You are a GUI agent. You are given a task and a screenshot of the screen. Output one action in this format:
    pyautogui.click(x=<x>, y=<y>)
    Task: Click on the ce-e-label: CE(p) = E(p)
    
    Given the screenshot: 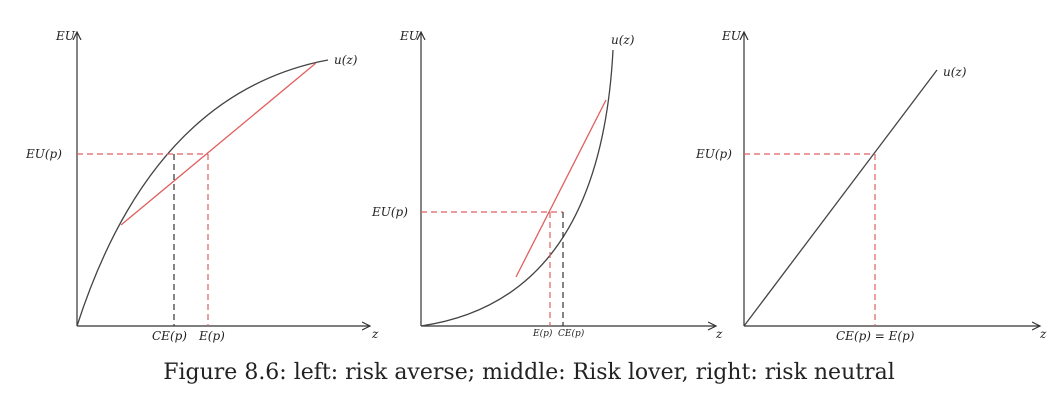 What is the action you would take?
    pyautogui.click(x=875, y=336)
    